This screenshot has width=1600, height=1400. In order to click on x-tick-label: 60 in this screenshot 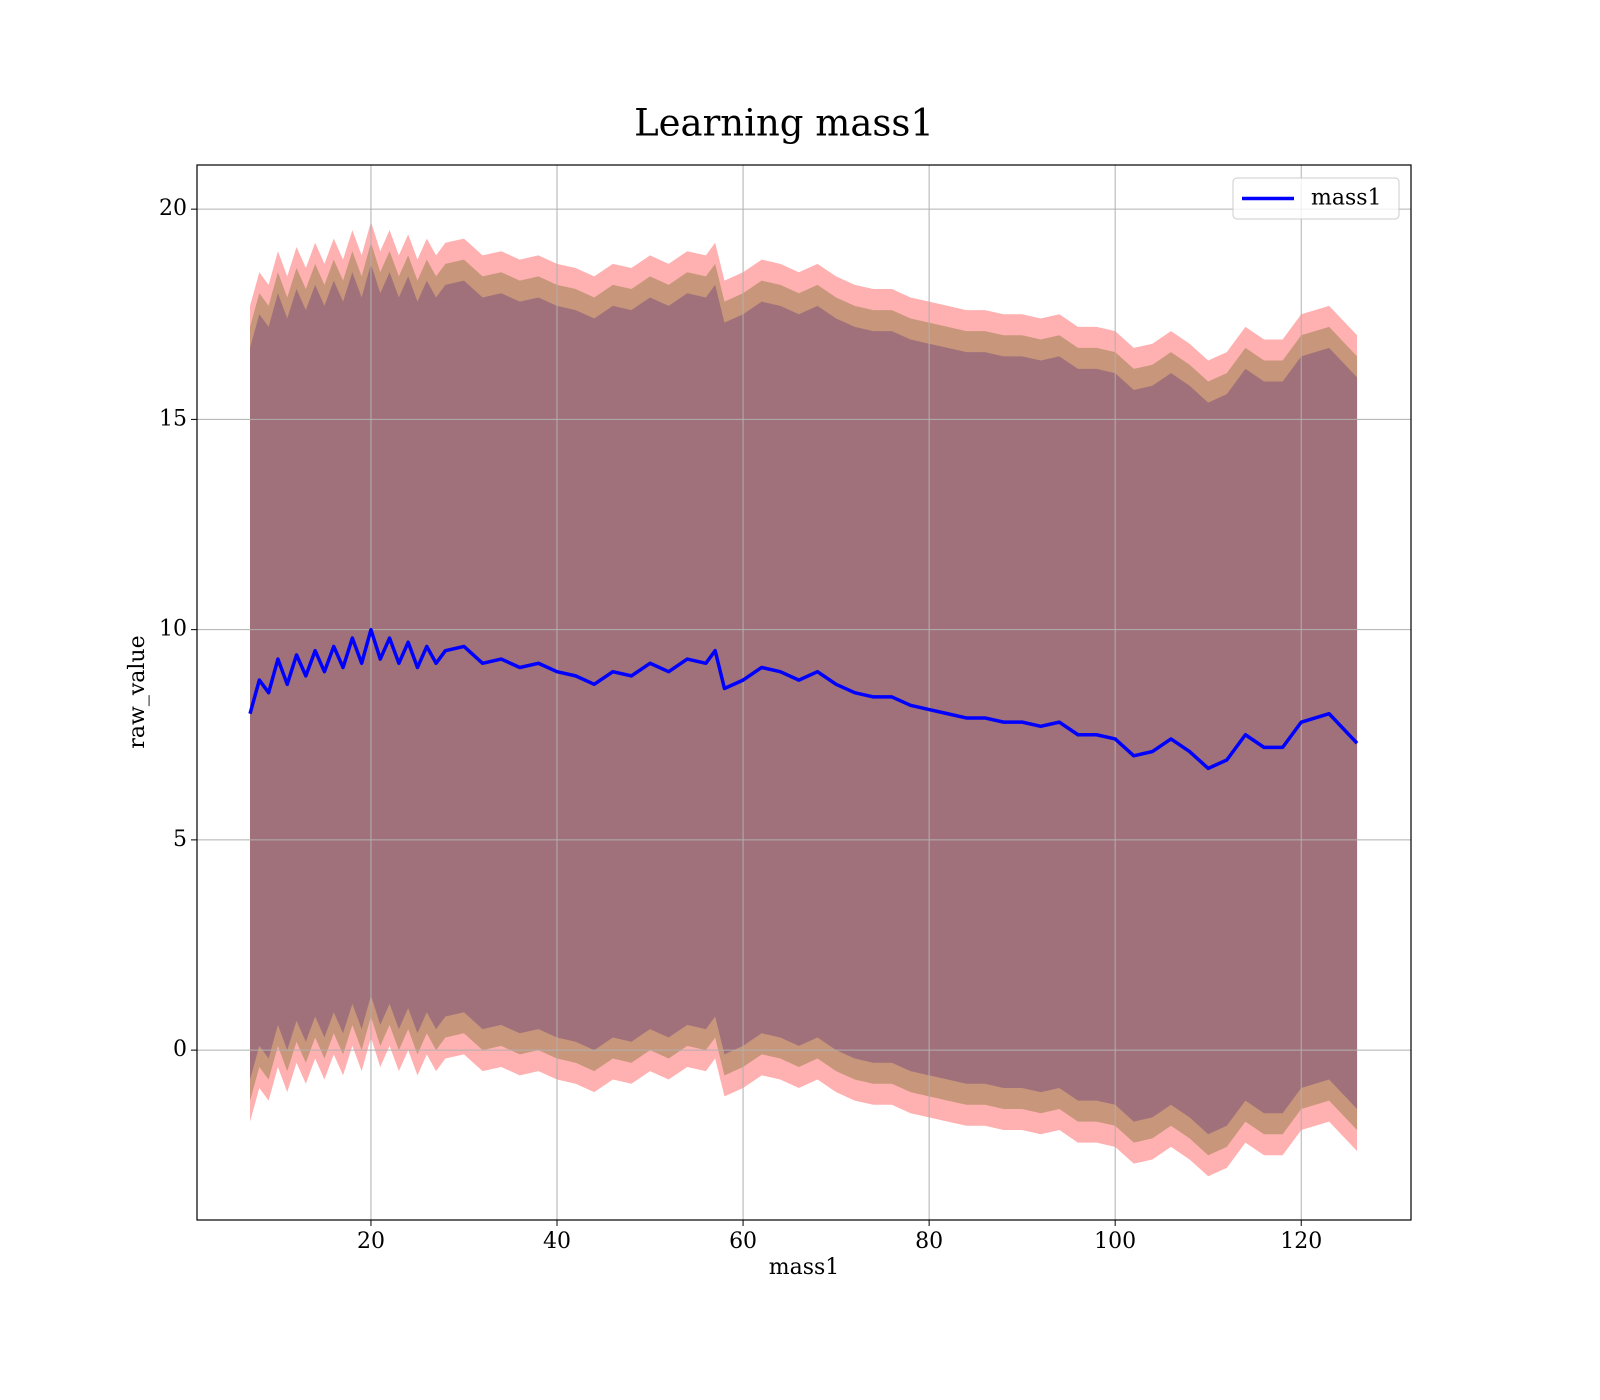, I will do `click(743, 1241)`.